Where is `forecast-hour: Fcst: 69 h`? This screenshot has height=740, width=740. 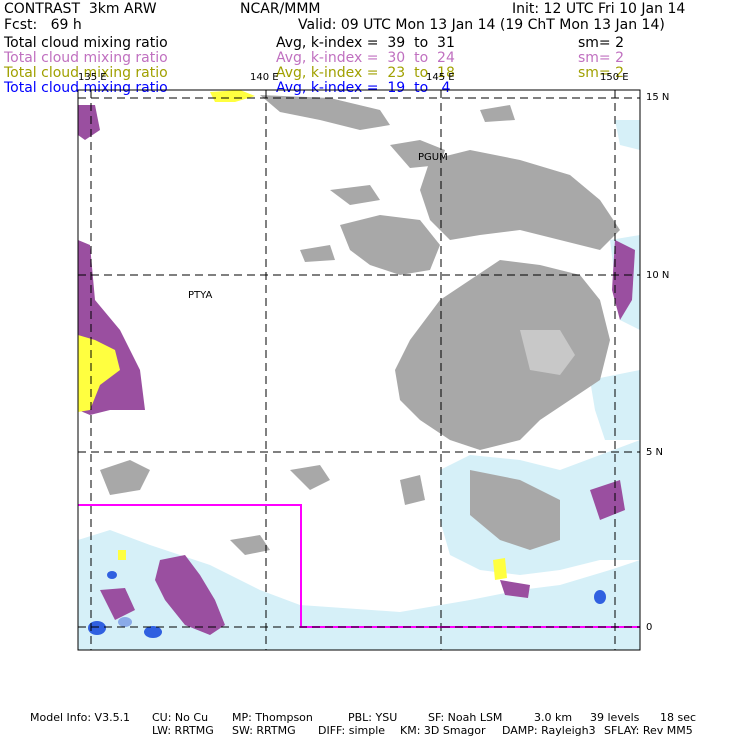
forecast-hour: Fcst: 69 h is located at coordinates (43, 25).